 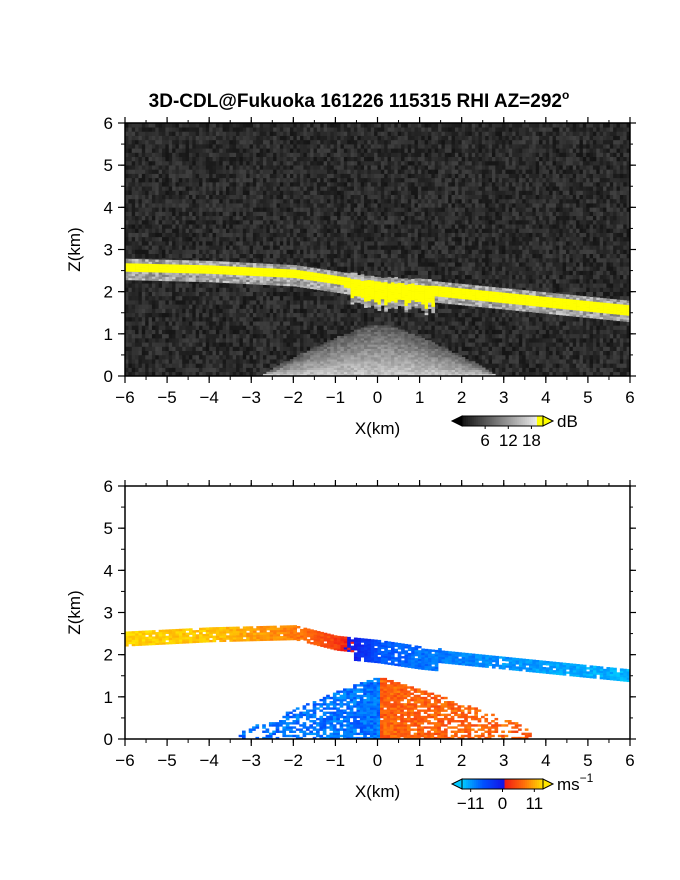 What do you see at coordinates (575, 782) in the screenshot?
I see `colorbar-unit: ms−1` at bounding box center [575, 782].